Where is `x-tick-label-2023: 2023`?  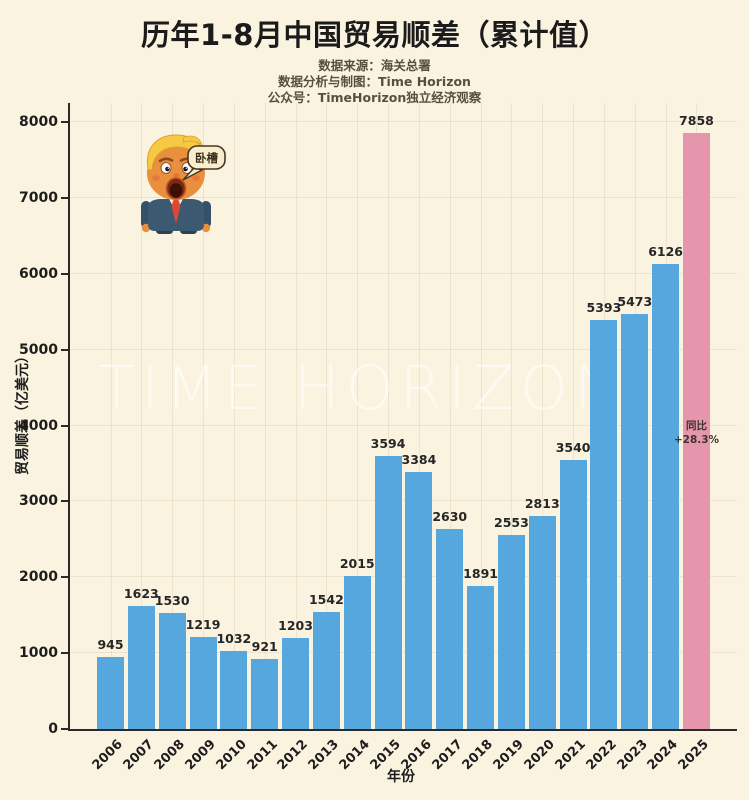
x-tick-label-2023: 2023 is located at coordinates (632, 755).